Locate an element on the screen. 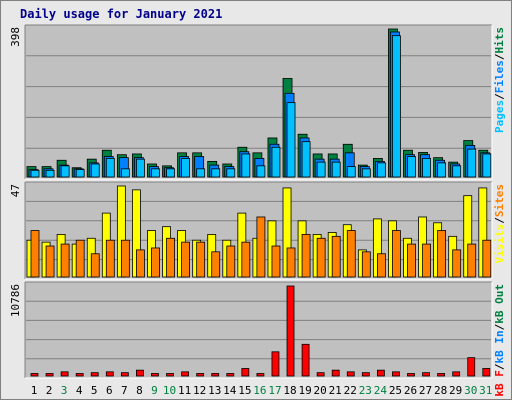 The image size is (512, 401). x-tick-label: 9 is located at coordinates (154, 390).